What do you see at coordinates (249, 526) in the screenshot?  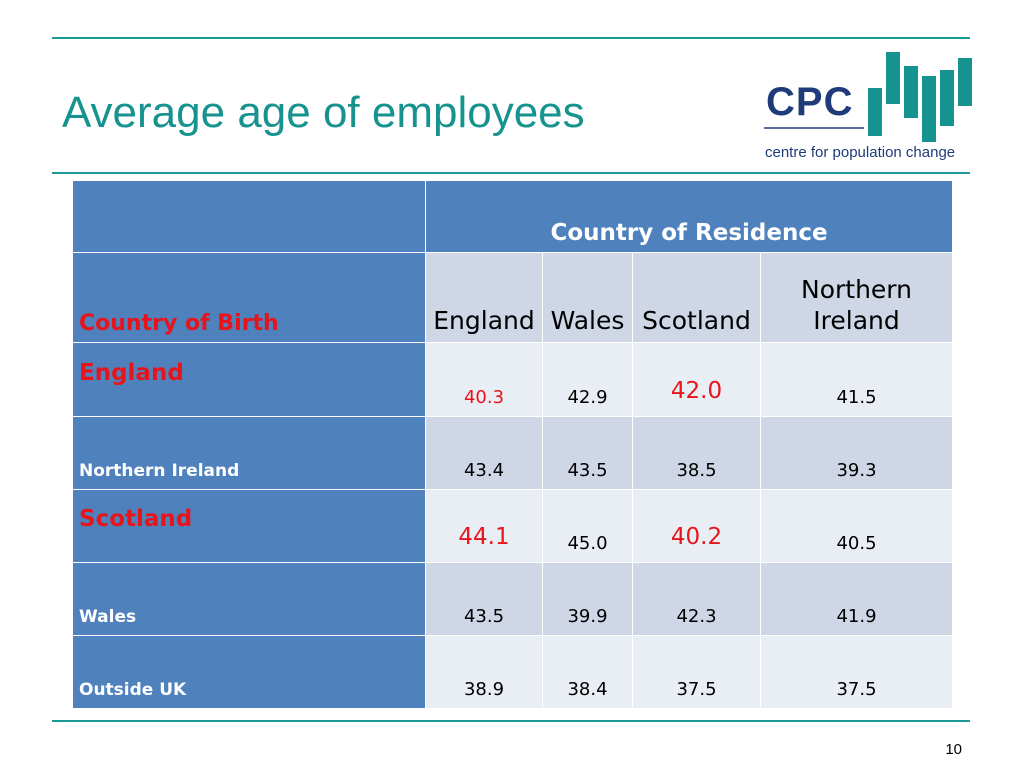 I see `row-label: Scotland` at bounding box center [249, 526].